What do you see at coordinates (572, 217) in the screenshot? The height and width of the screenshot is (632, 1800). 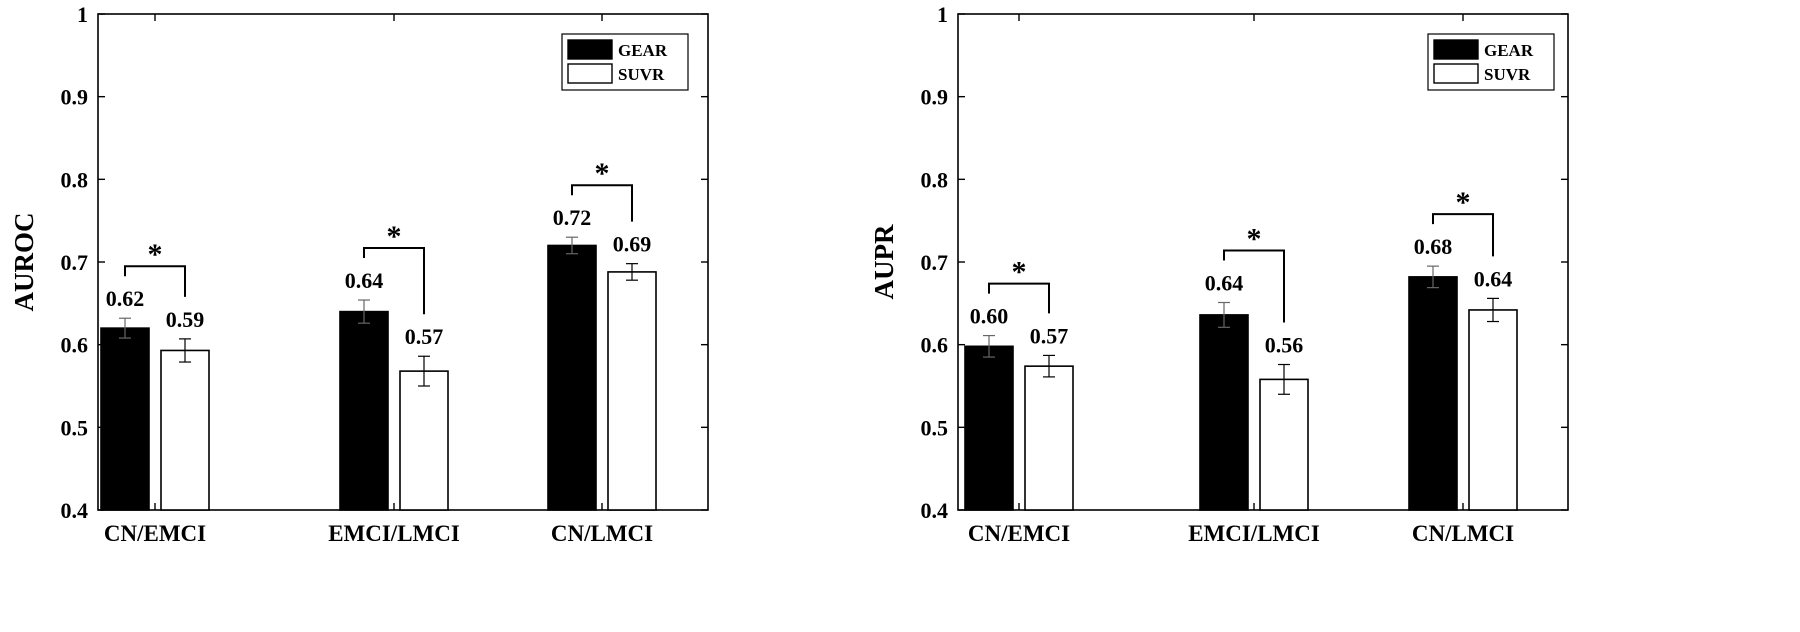 I see `value-label: 0.72` at bounding box center [572, 217].